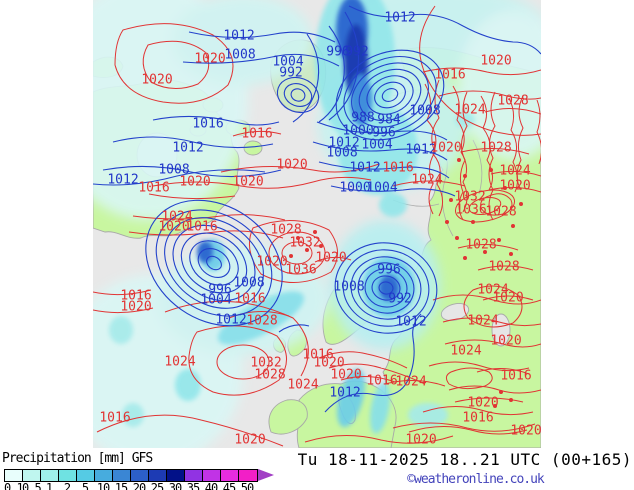  Describe the element at coordinates (49, 485) in the screenshot. I see `legend-tick: 1` at that location.